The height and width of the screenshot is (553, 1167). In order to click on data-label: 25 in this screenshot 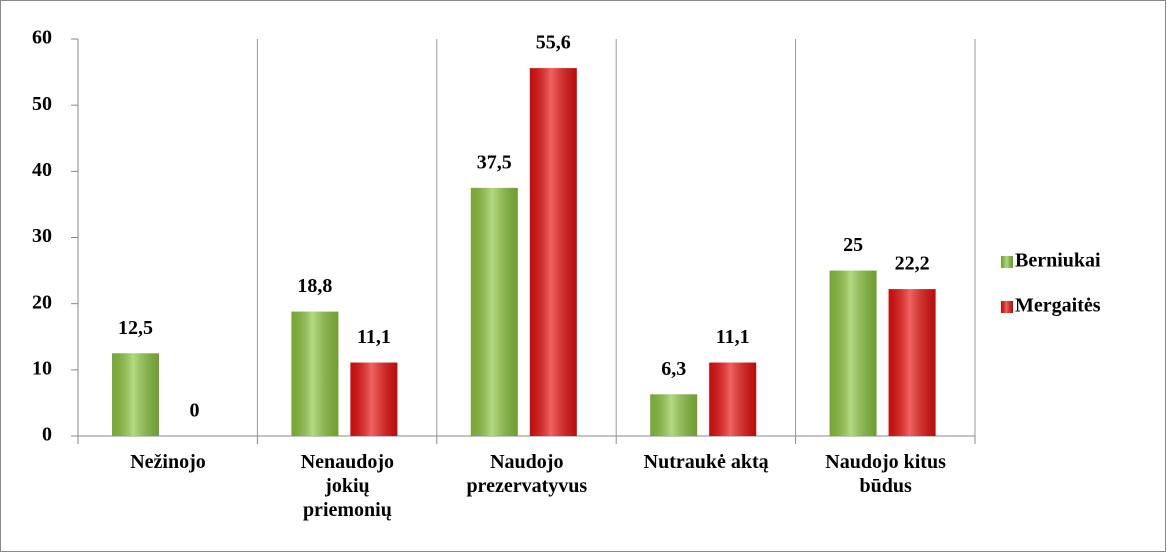, I will do `click(853, 245)`.